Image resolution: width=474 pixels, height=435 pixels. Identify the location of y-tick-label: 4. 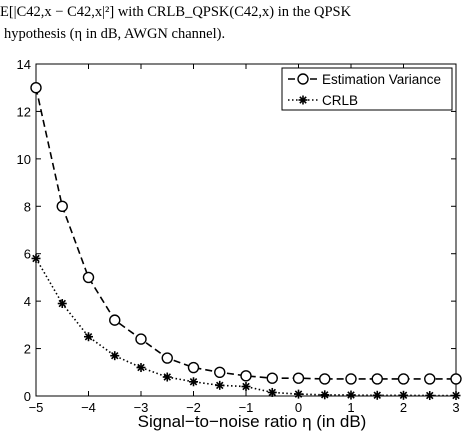
(27, 301).